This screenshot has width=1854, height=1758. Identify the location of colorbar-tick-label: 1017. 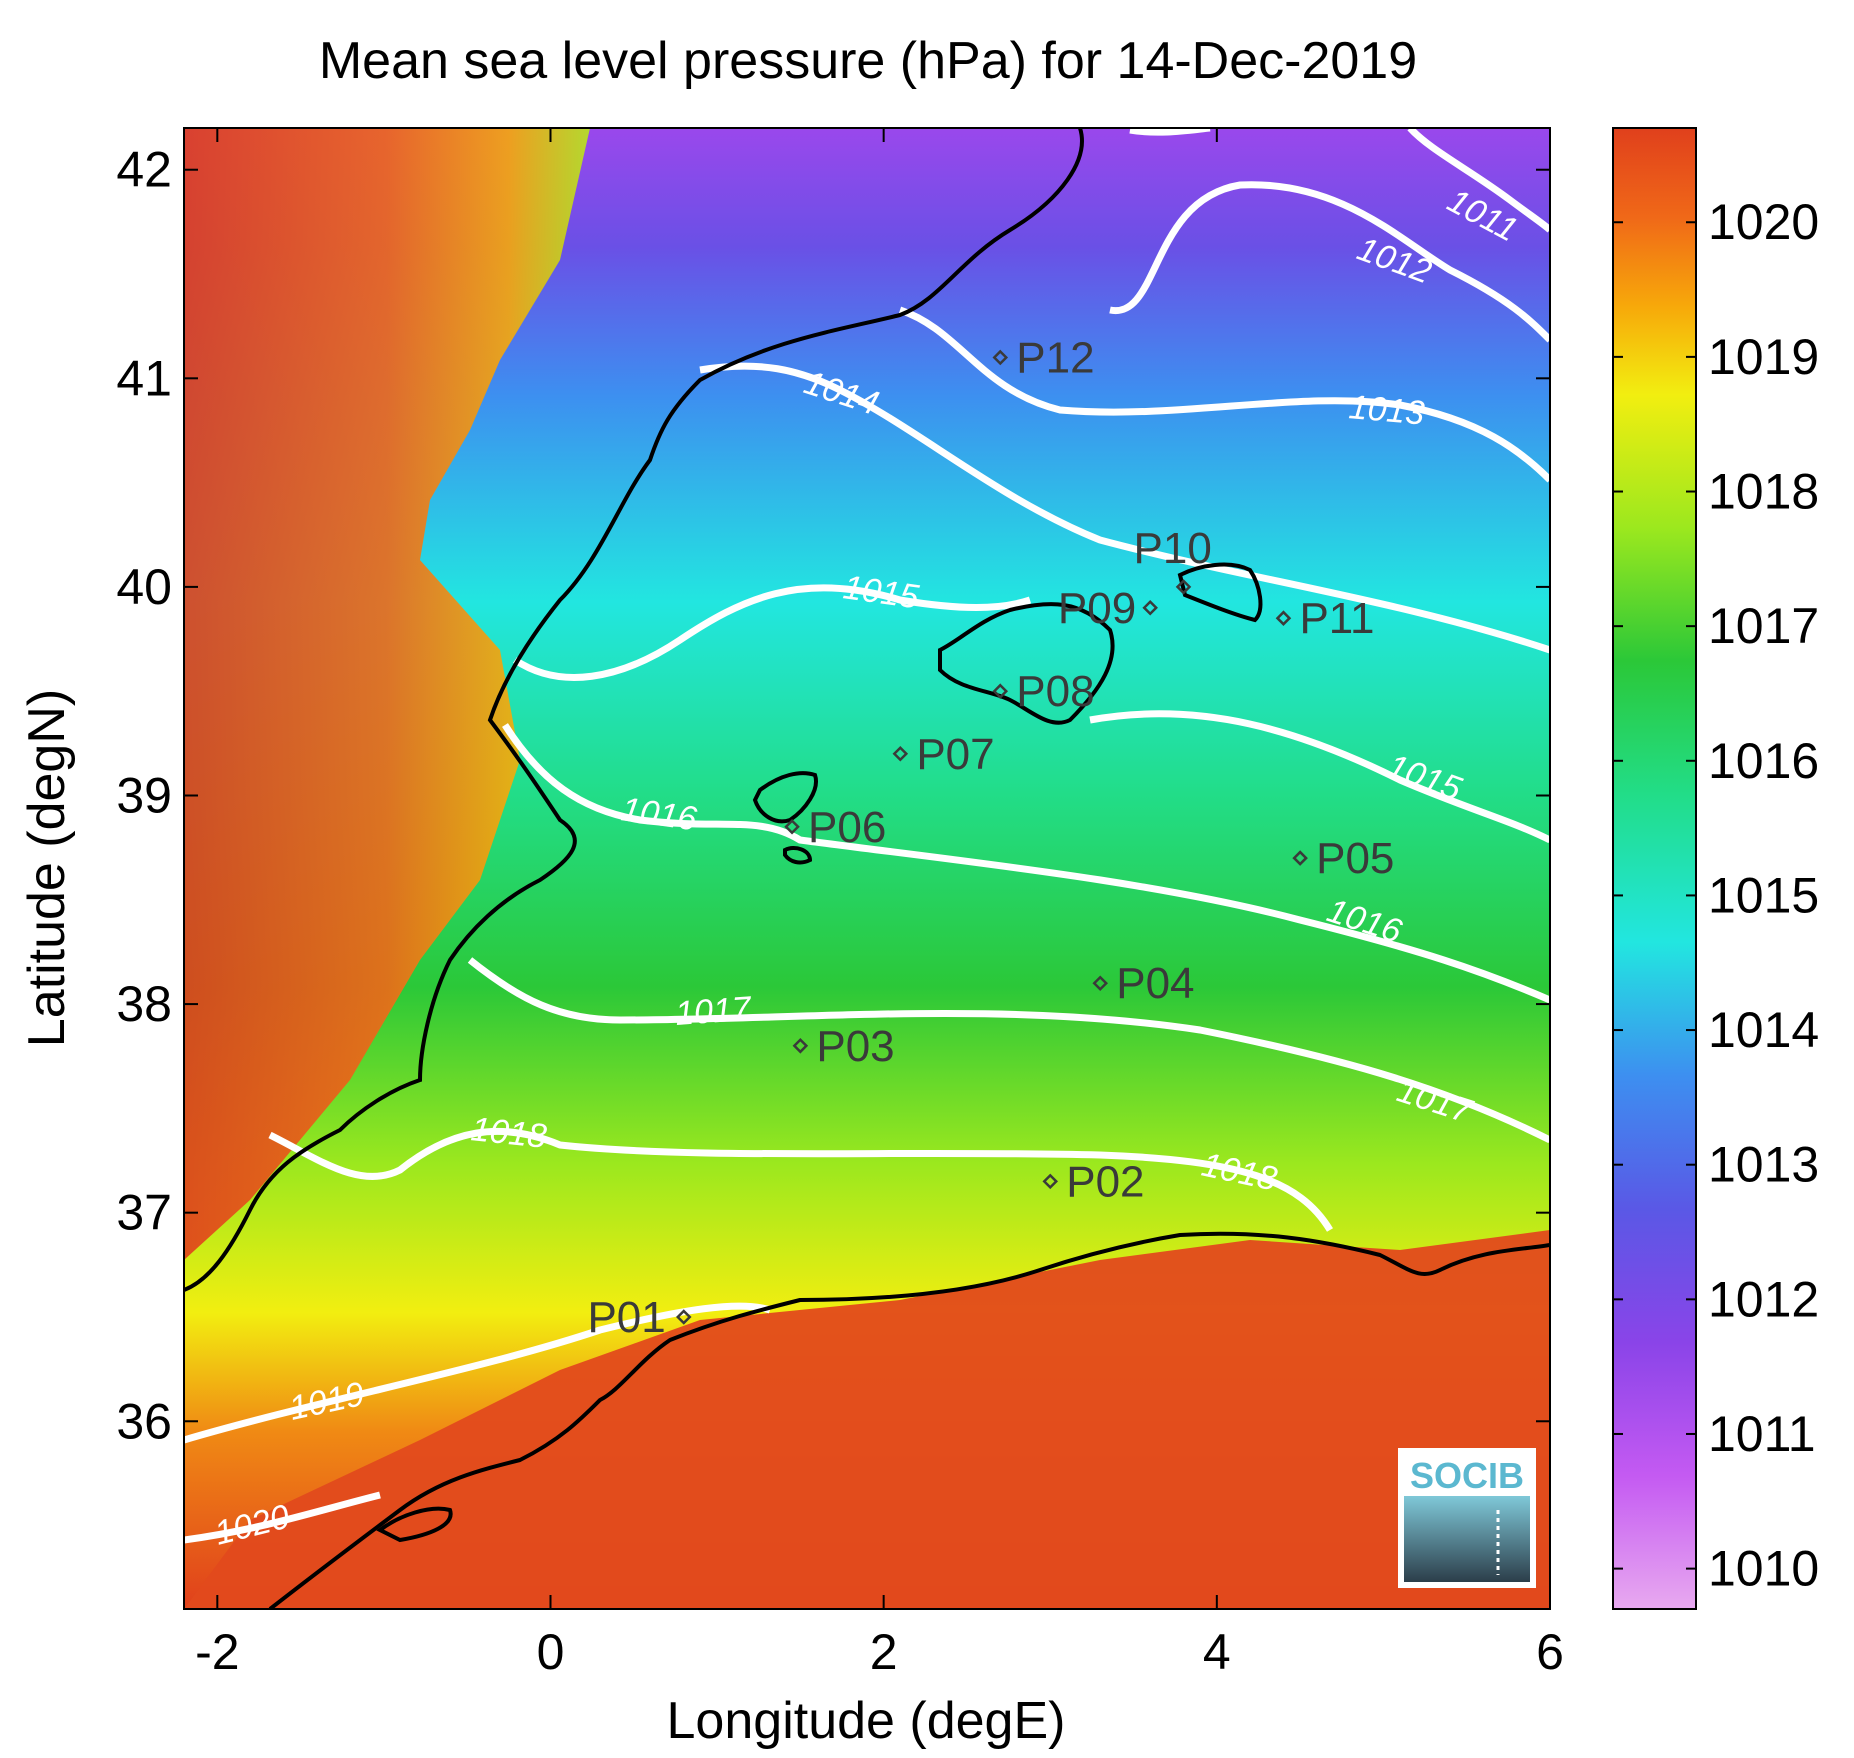
(1763, 626).